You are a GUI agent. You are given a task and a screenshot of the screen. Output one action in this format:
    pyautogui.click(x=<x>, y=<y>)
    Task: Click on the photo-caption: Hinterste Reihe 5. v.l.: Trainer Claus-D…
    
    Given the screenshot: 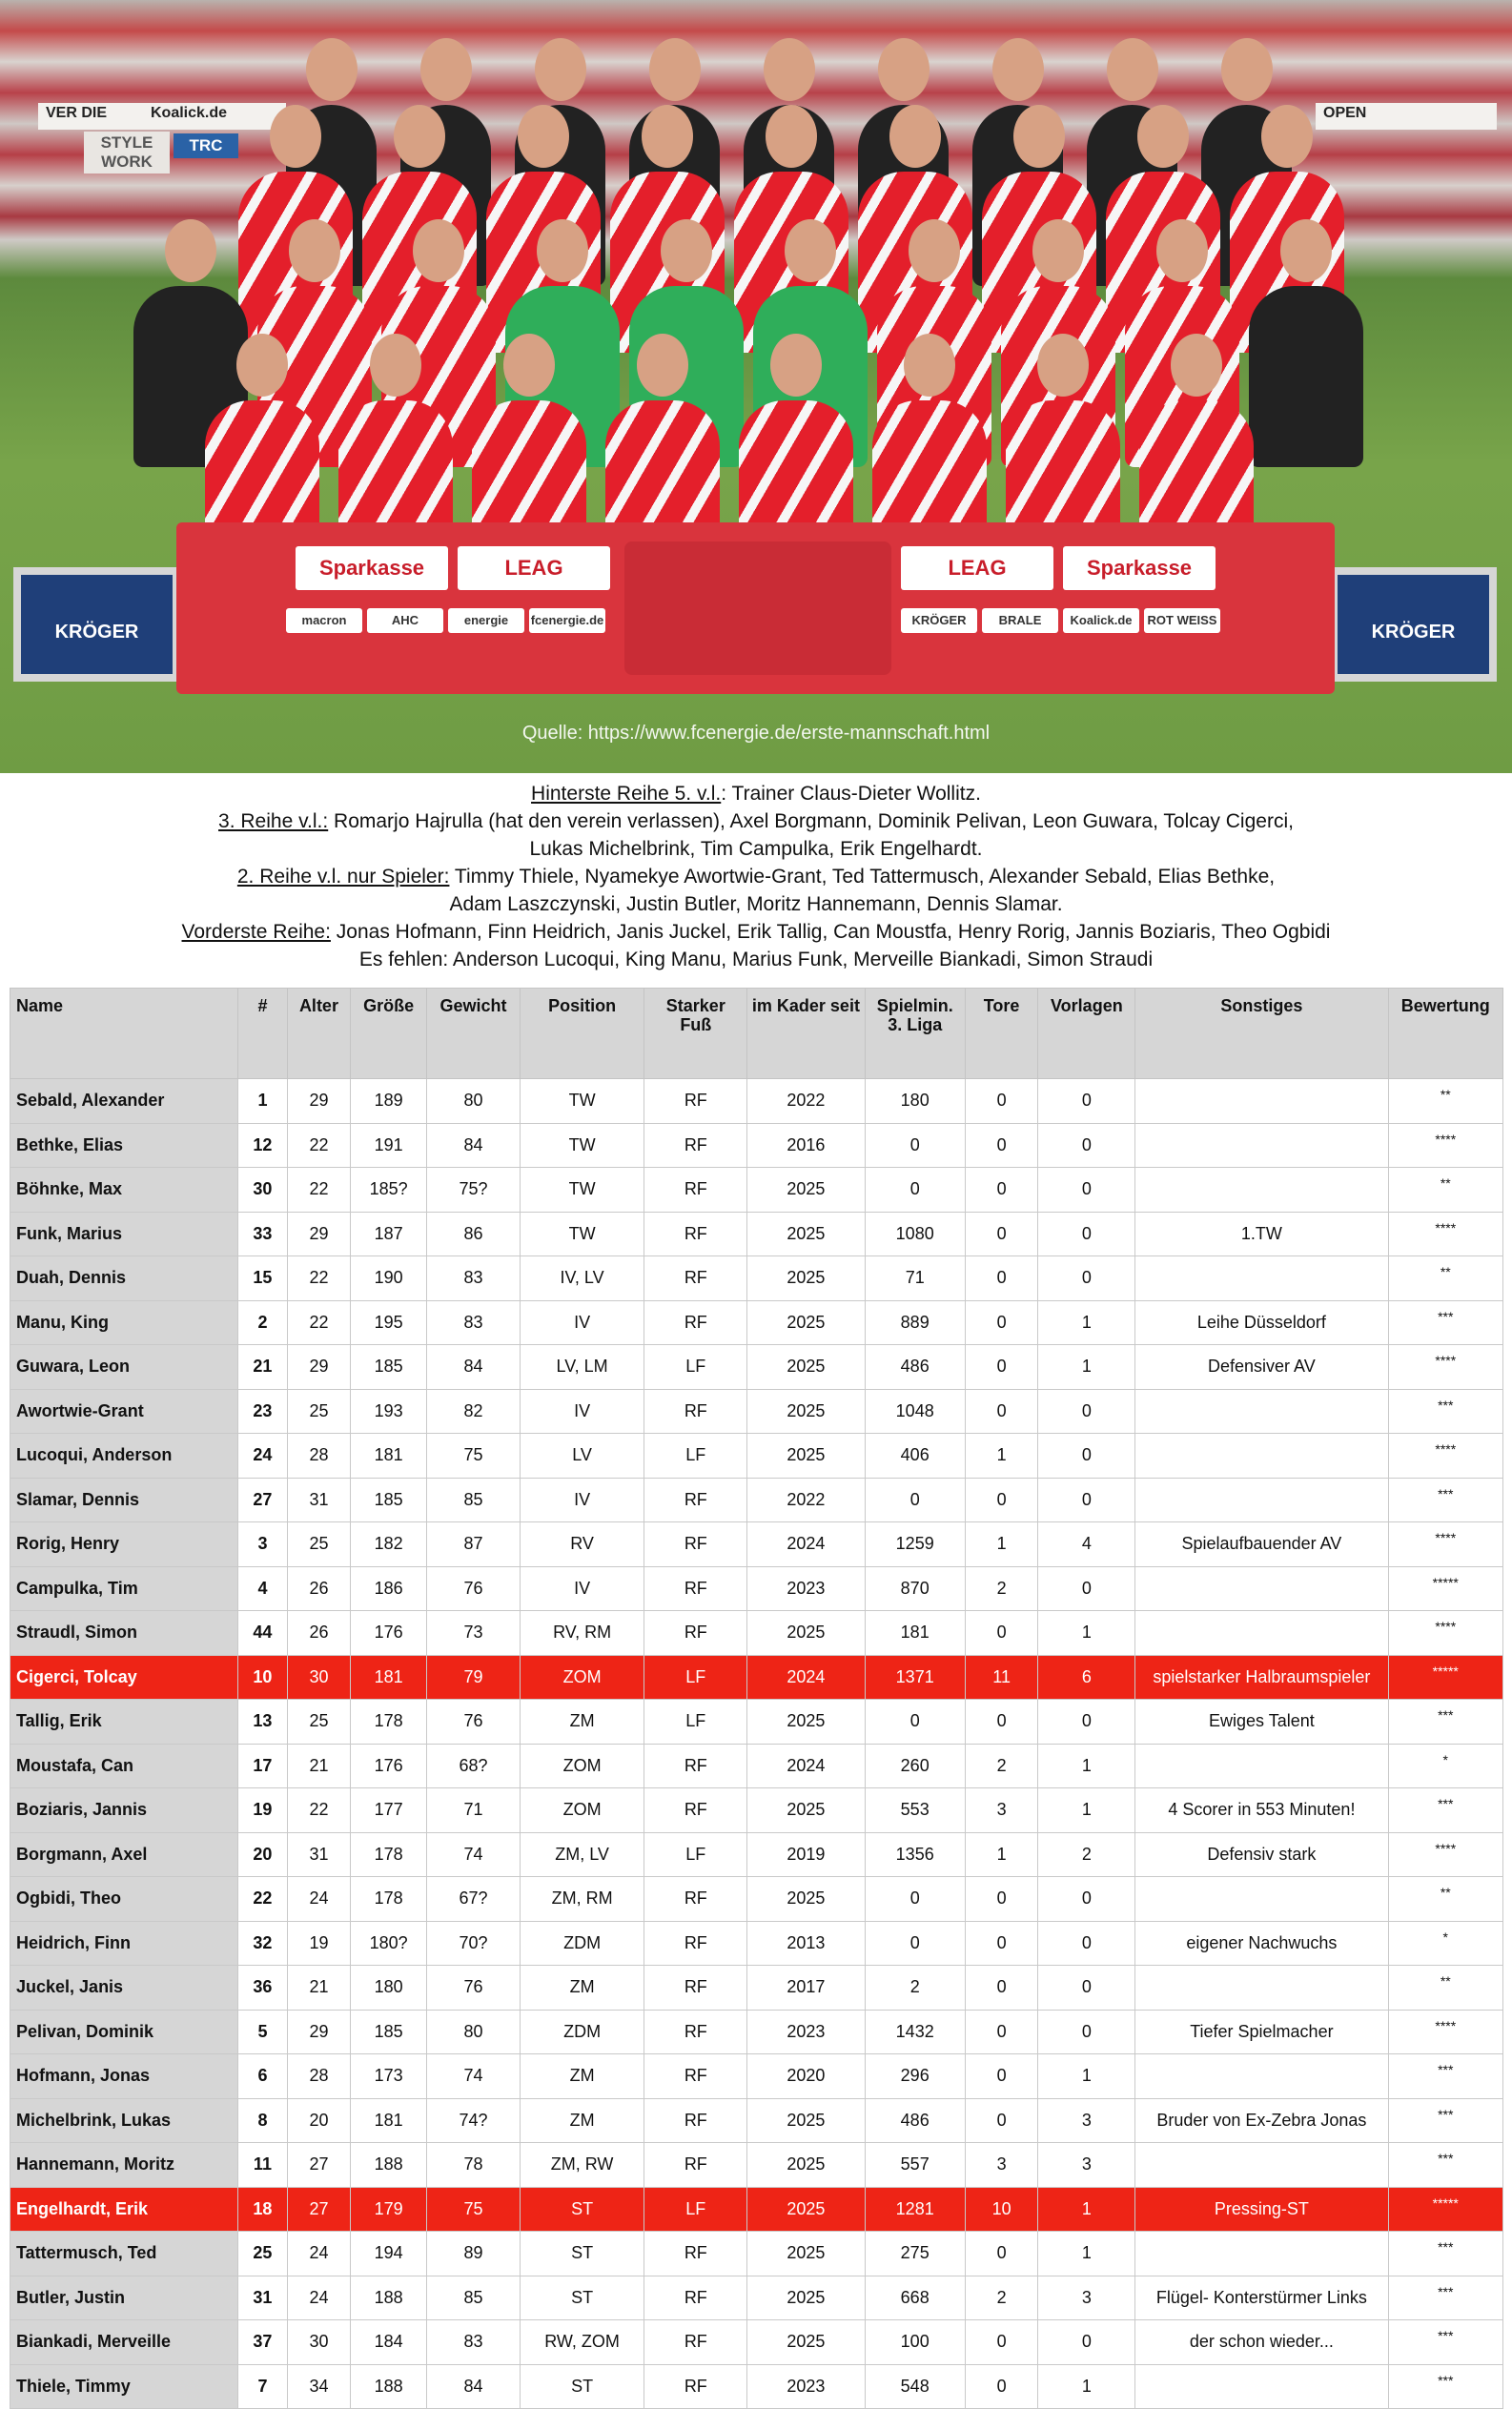 What is the action you would take?
    pyautogui.click(x=756, y=876)
    